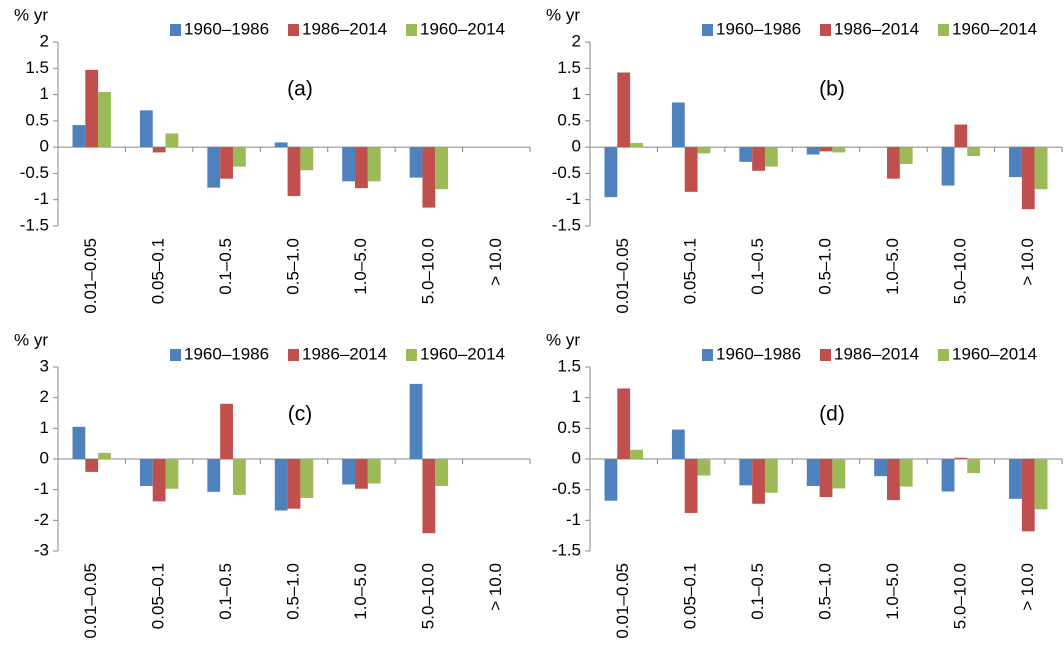  I want to click on y-tick-label: -2, so click(41, 519).